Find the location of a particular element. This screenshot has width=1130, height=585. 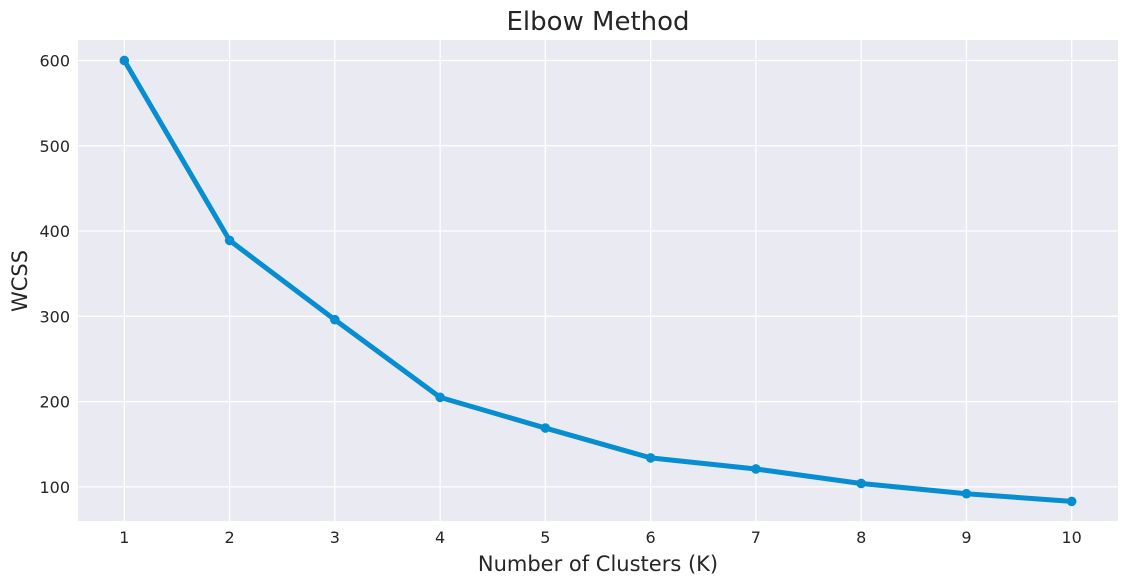

y-tick-label: 200 is located at coordinates (54, 402).